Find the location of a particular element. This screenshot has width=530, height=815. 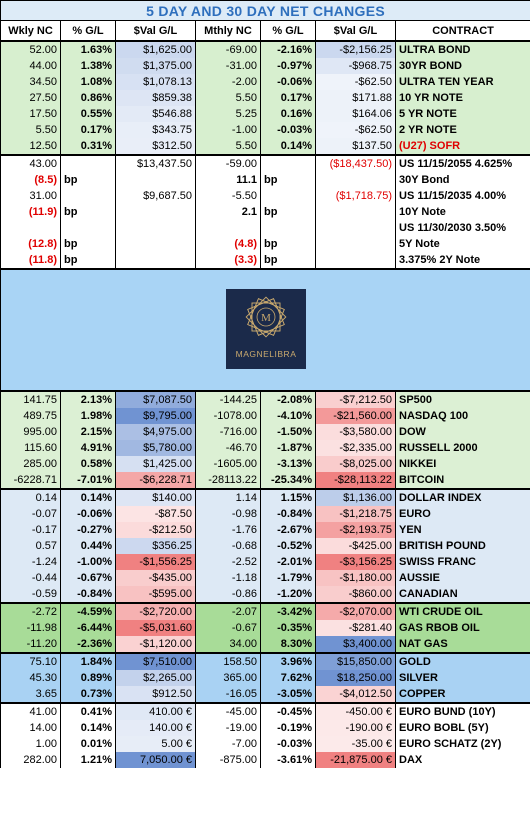

value-cell: $356.25 is located at coordinates (155, 546).